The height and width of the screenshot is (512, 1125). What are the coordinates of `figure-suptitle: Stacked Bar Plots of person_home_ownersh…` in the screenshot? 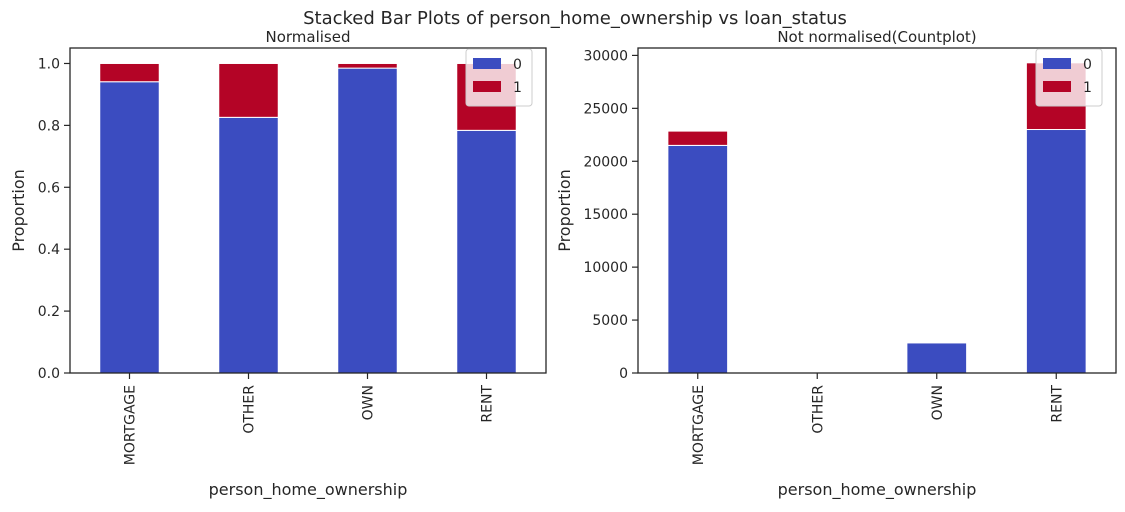 It's located at (575, 18).